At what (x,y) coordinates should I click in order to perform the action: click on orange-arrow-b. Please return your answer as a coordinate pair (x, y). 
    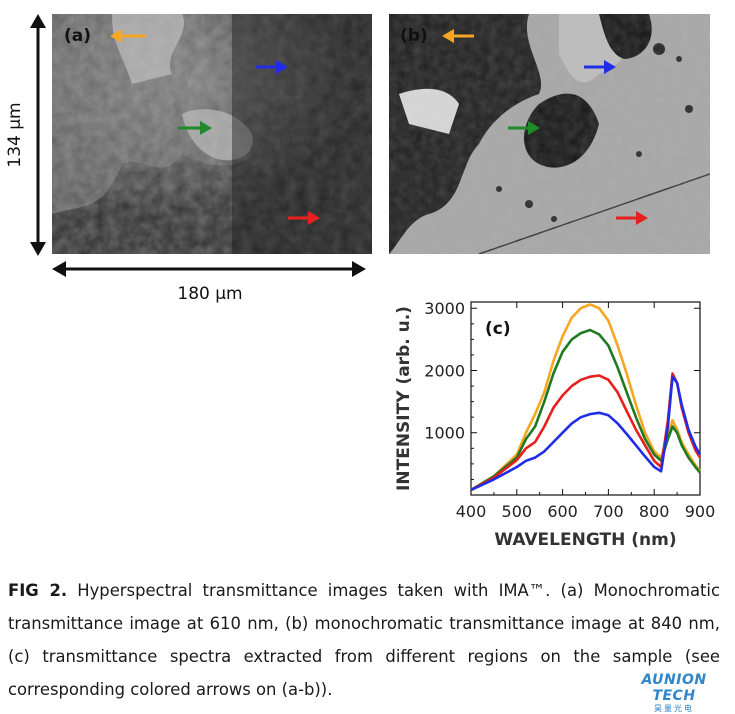
    Looking at the image, I should click on (458, 36).